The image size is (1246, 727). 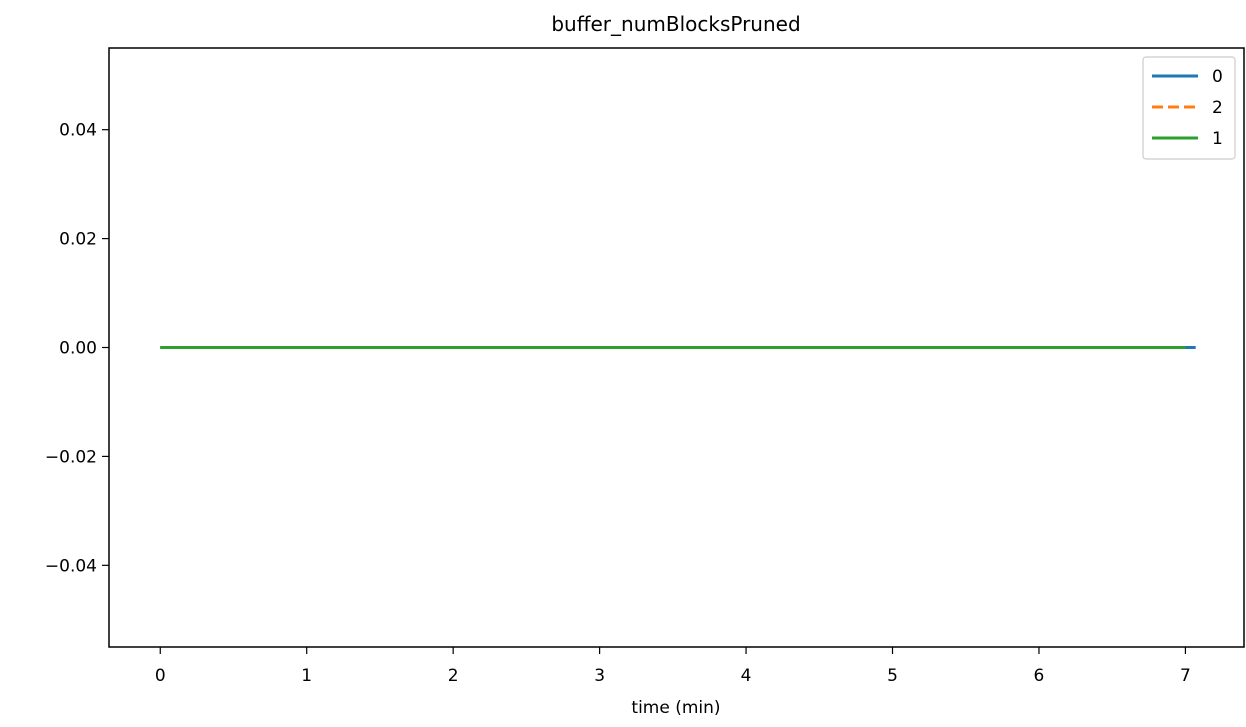 I want to click on legend-label-1: 1, so click(x=1217, y=139).